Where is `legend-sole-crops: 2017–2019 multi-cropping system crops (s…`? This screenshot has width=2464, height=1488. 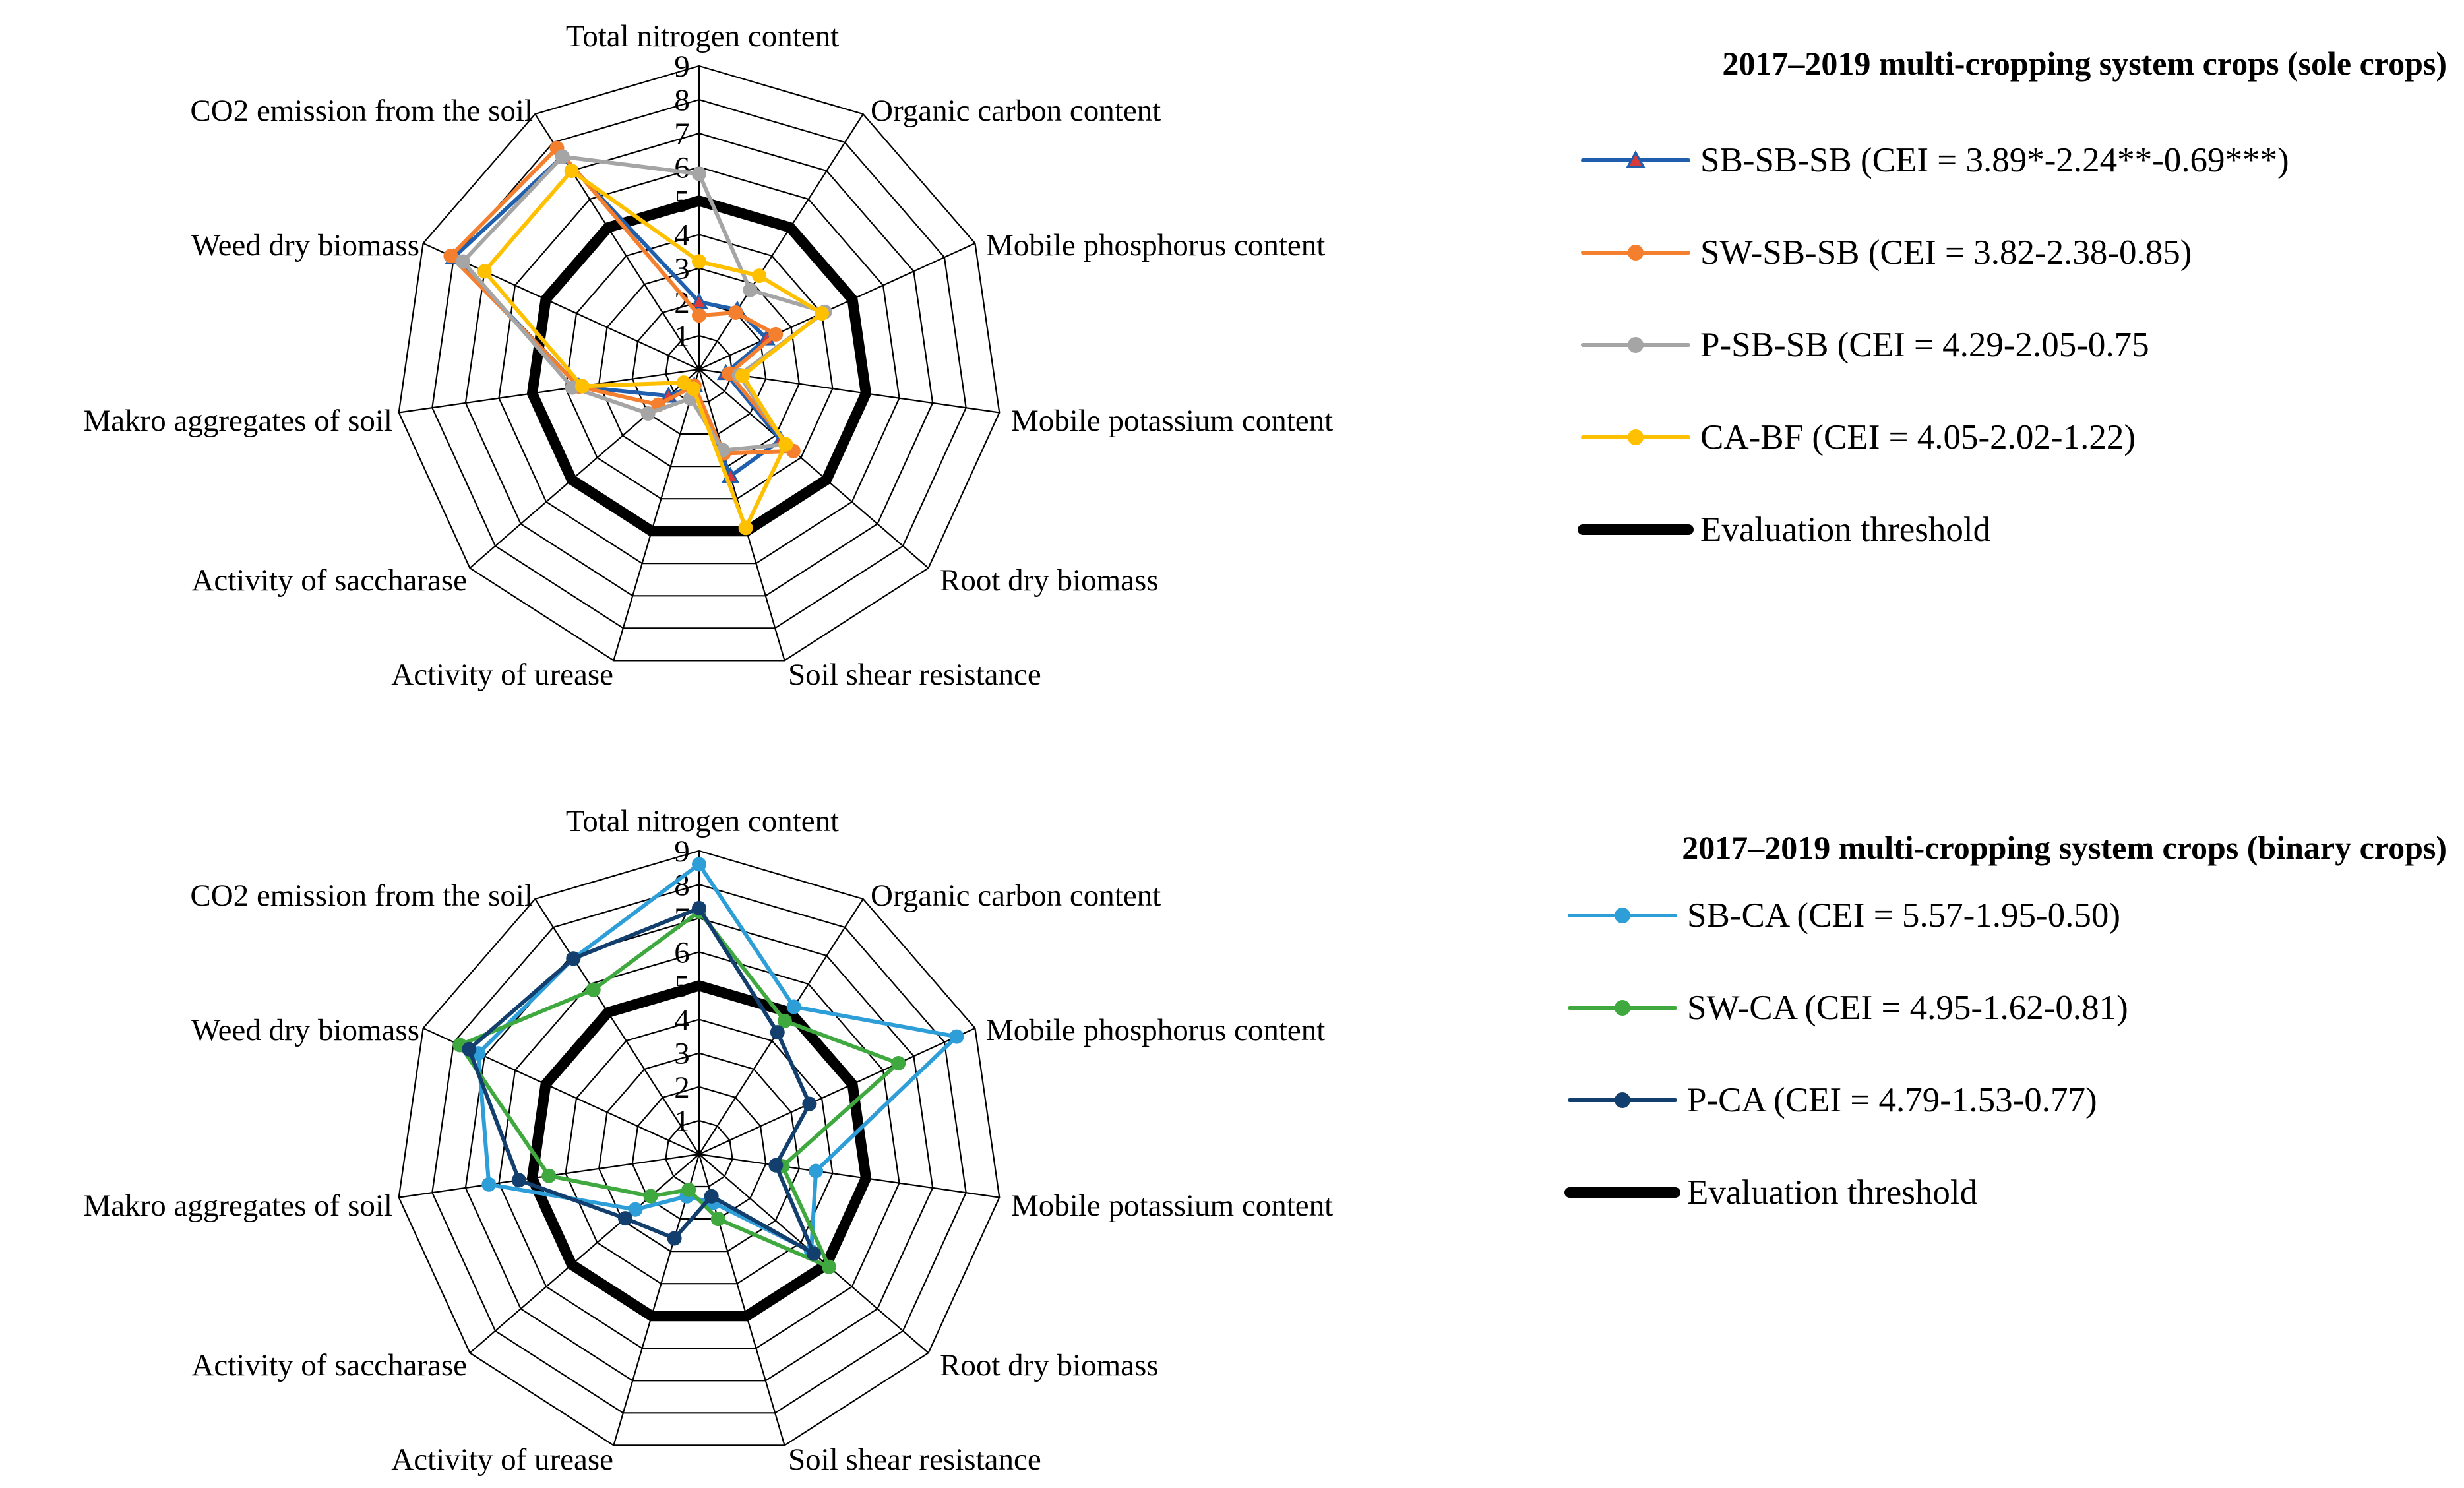 legend-sole-crops: 2017–2019 multi-cropping system crops (s… is located at coordinates (2012, 297).